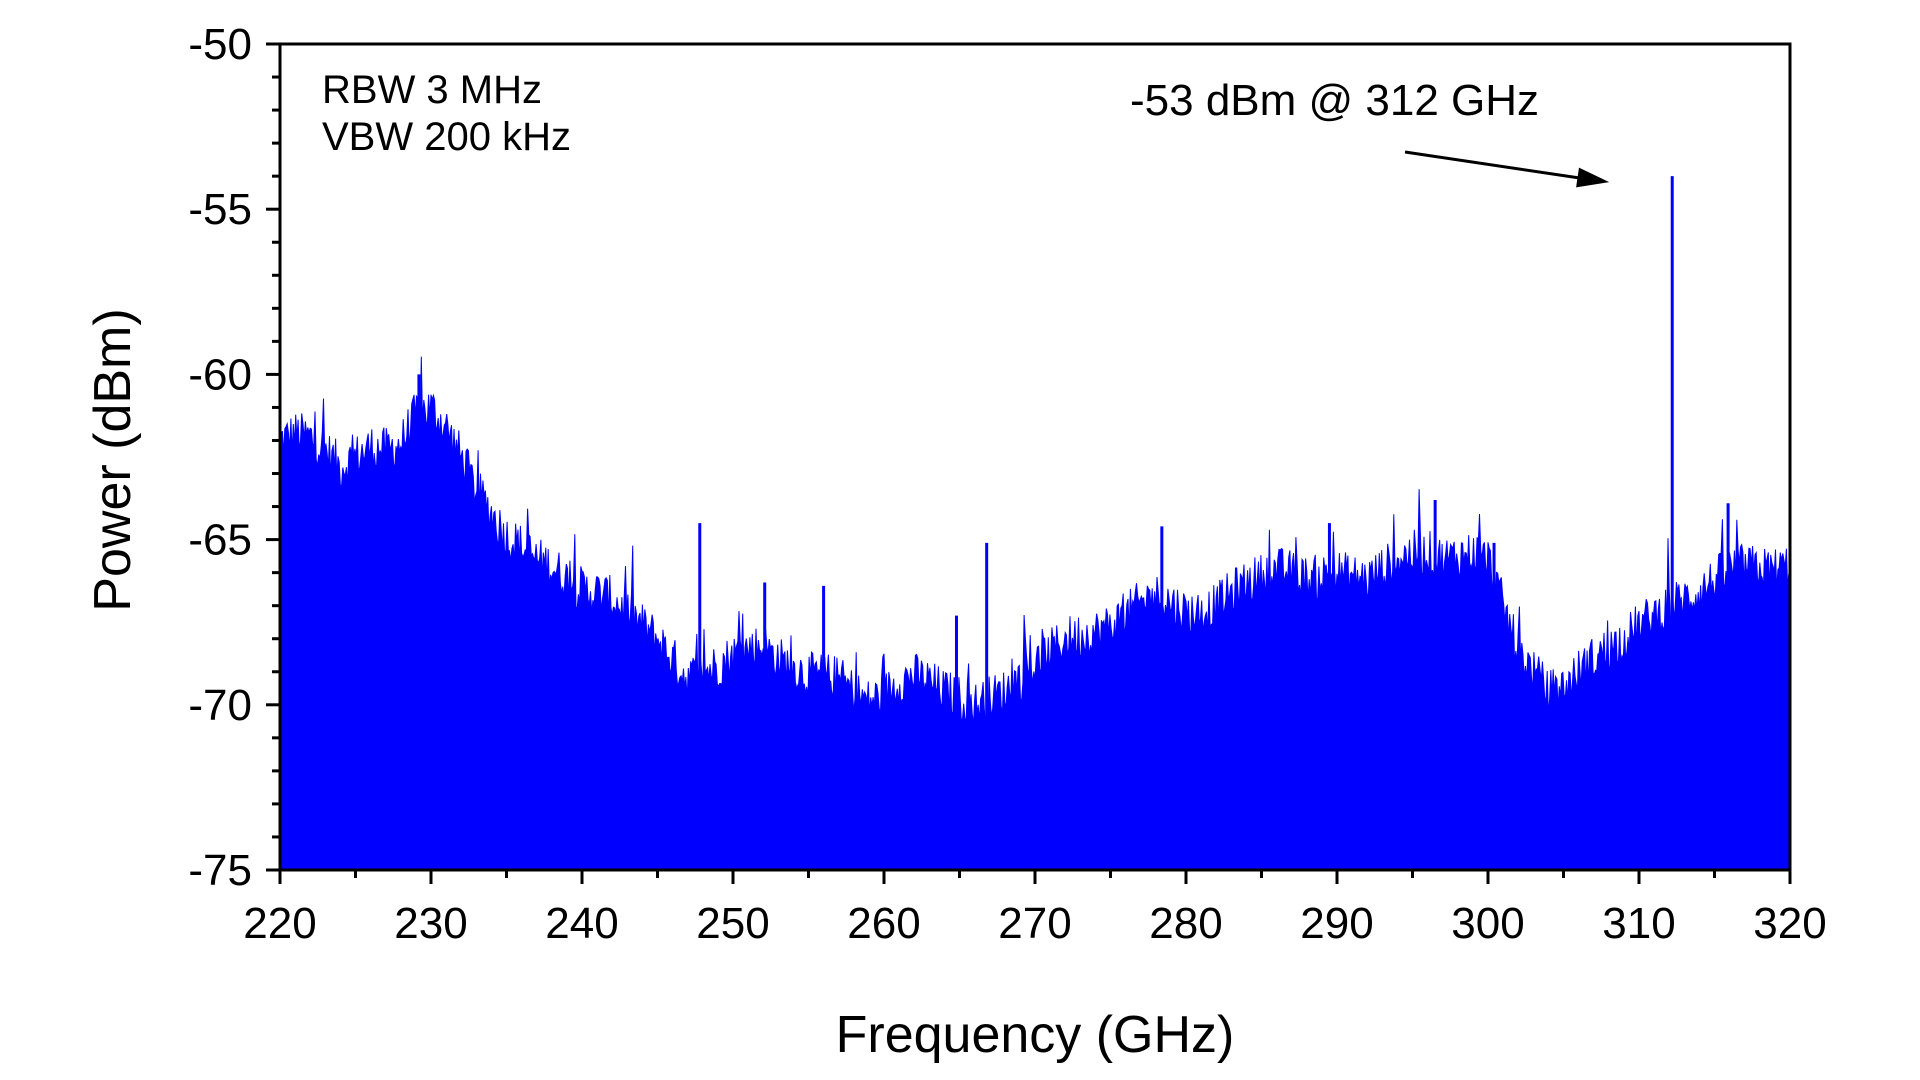  I want to click on x-tick-label: 240, so click(581, 923).